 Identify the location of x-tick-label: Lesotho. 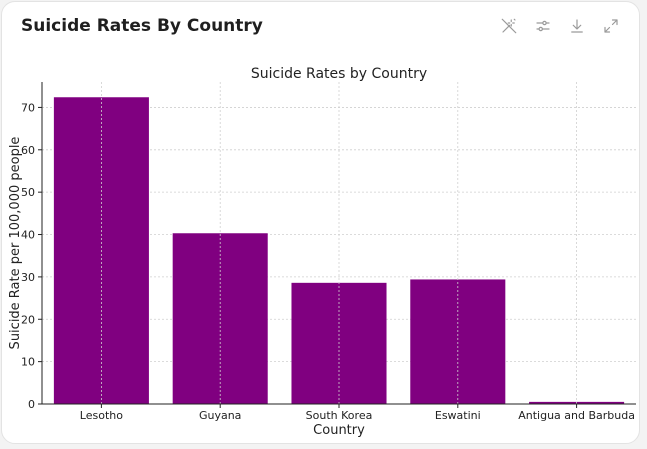
(101, 415).